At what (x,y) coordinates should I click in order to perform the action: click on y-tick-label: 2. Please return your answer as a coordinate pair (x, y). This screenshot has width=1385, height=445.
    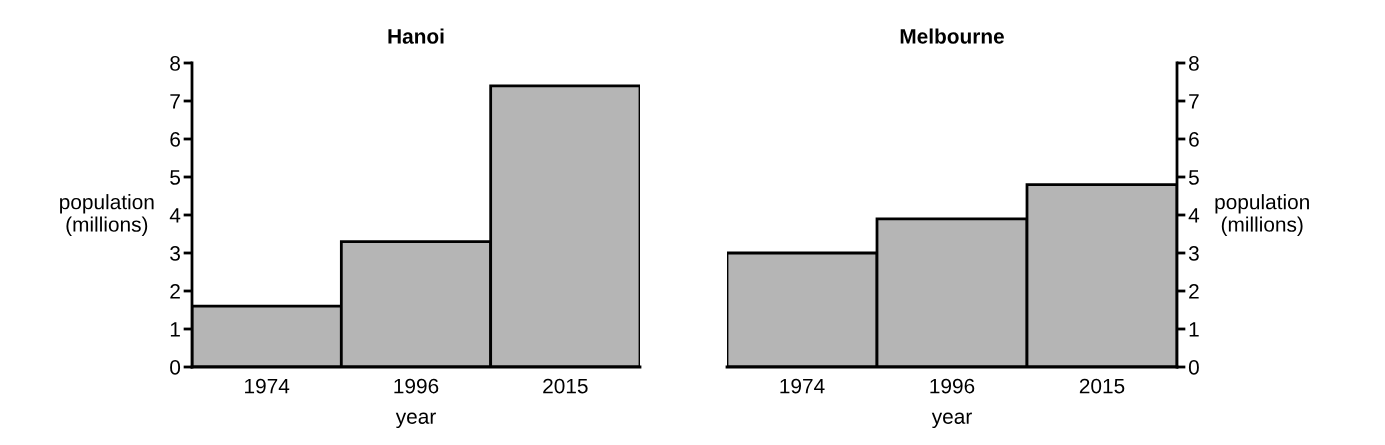
    Looking at the image, I should click on (175, 291).